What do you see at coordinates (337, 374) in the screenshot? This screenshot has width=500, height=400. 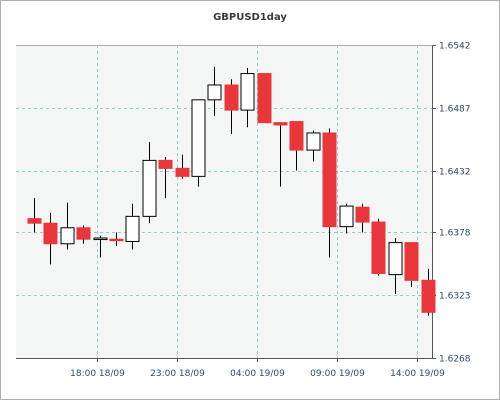 I see `x-tick-label: 09:00 19/09` at bounding box center [337, 374].